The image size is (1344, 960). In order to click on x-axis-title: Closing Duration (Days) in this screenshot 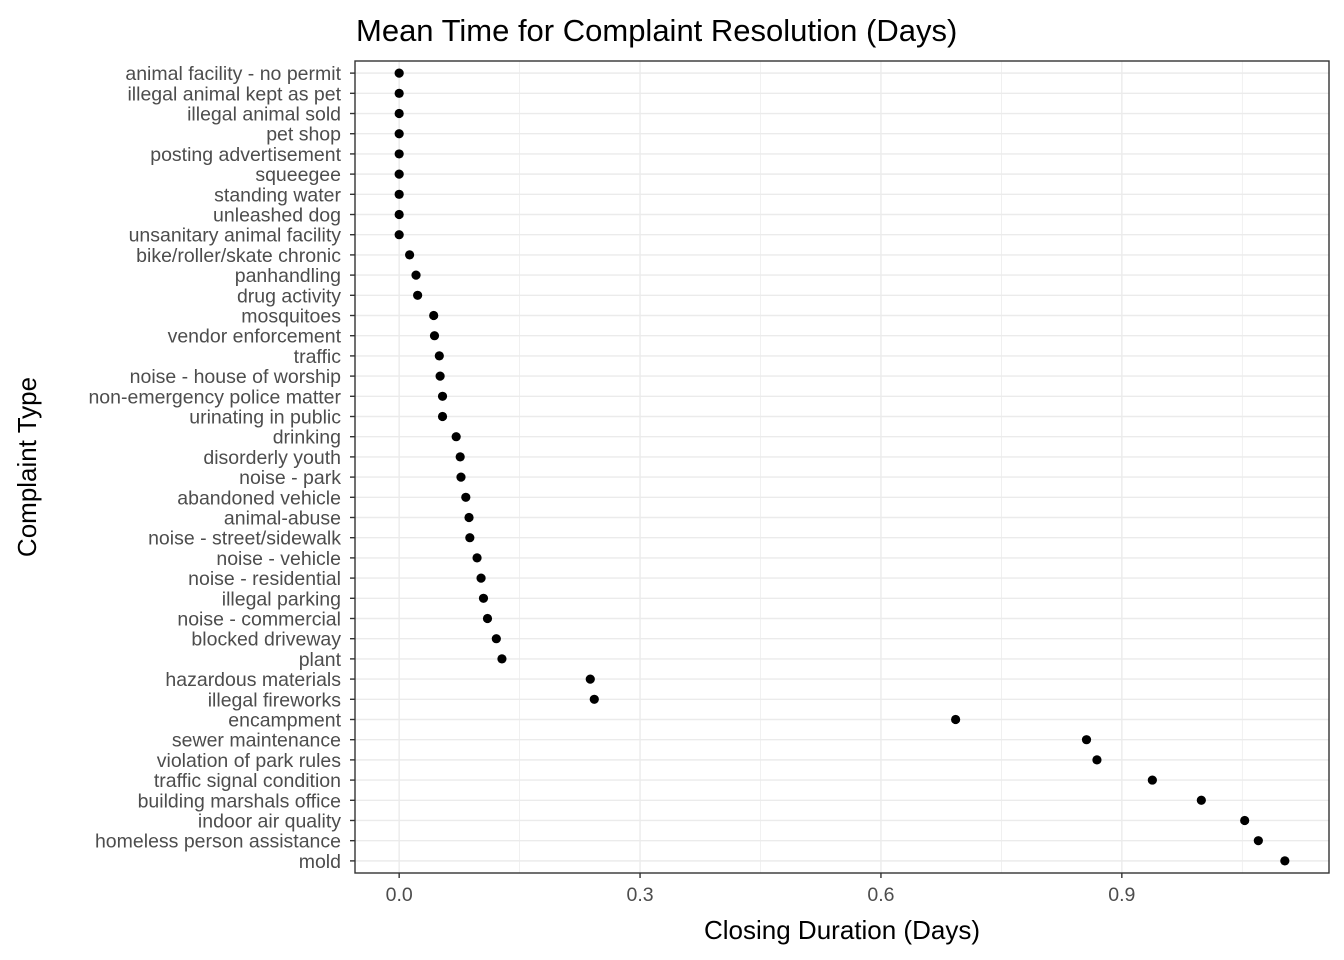, I will do `click(842, 930)`.